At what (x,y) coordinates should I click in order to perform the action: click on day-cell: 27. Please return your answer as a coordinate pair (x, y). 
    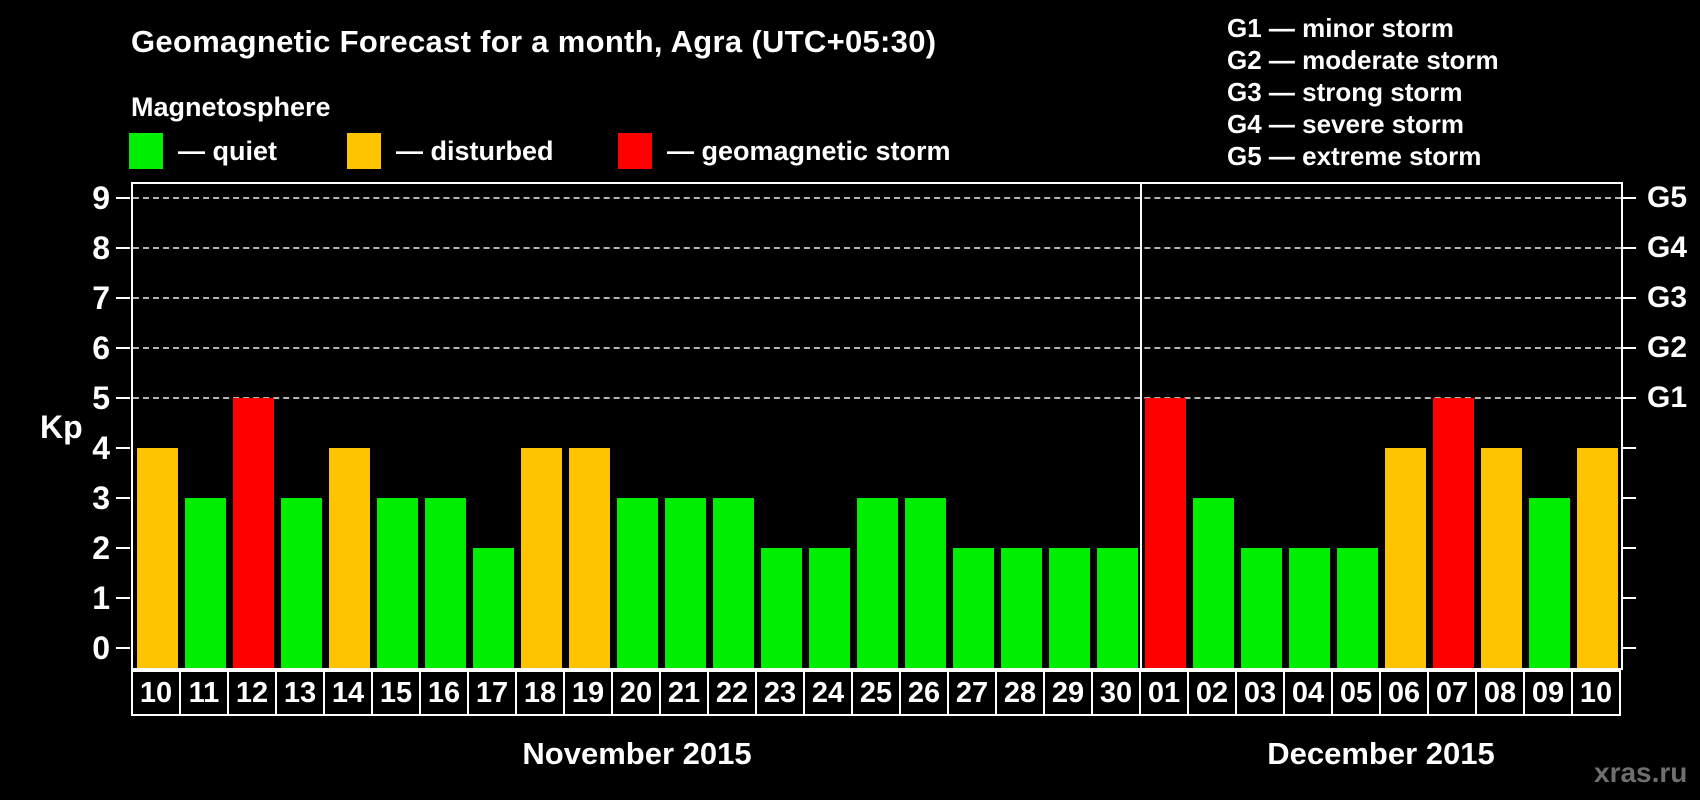
    Looking at the image, I should click on (972, 693).